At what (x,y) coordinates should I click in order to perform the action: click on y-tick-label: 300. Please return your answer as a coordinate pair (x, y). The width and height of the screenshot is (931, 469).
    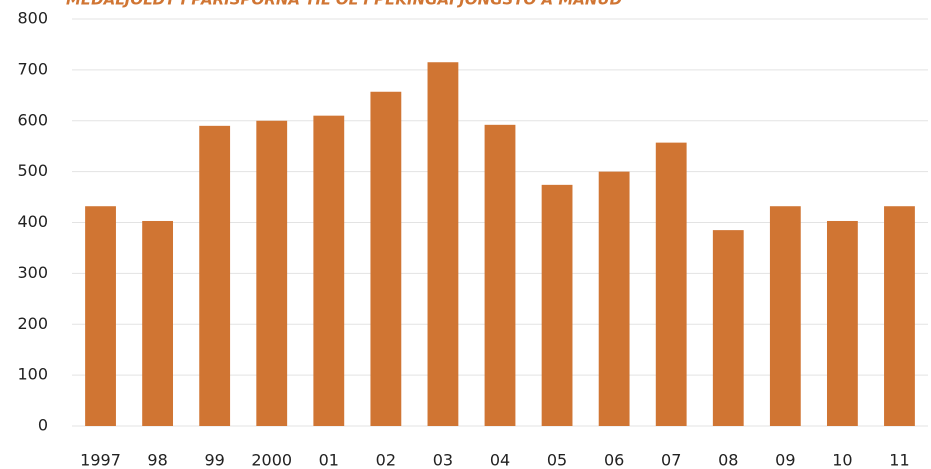
    Looking at the image, I should click on (32, 272).